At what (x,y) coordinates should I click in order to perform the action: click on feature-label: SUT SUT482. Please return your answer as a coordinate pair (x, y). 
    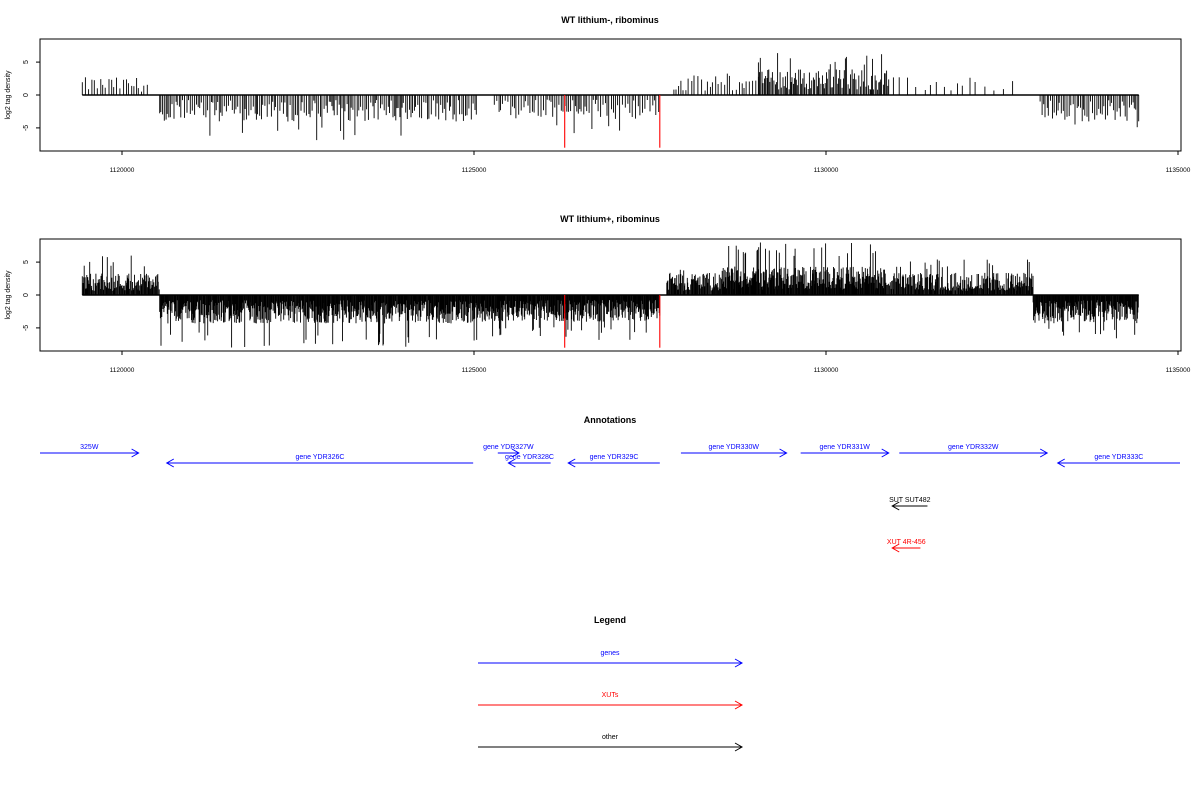
    Looking at the image, I should click on (910, 500).